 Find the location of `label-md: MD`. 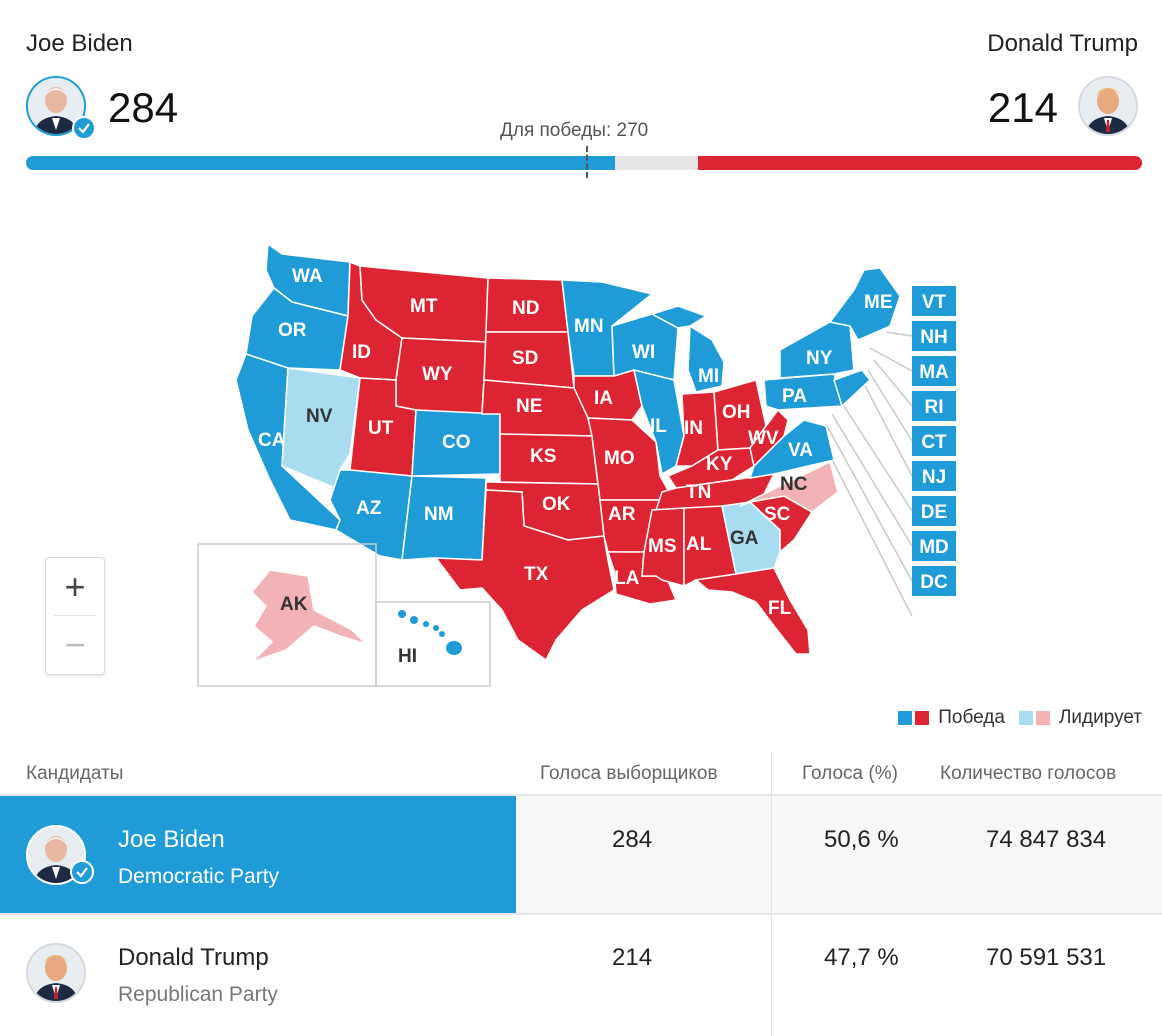

label-md: MD is located at coordinates (934, 547).